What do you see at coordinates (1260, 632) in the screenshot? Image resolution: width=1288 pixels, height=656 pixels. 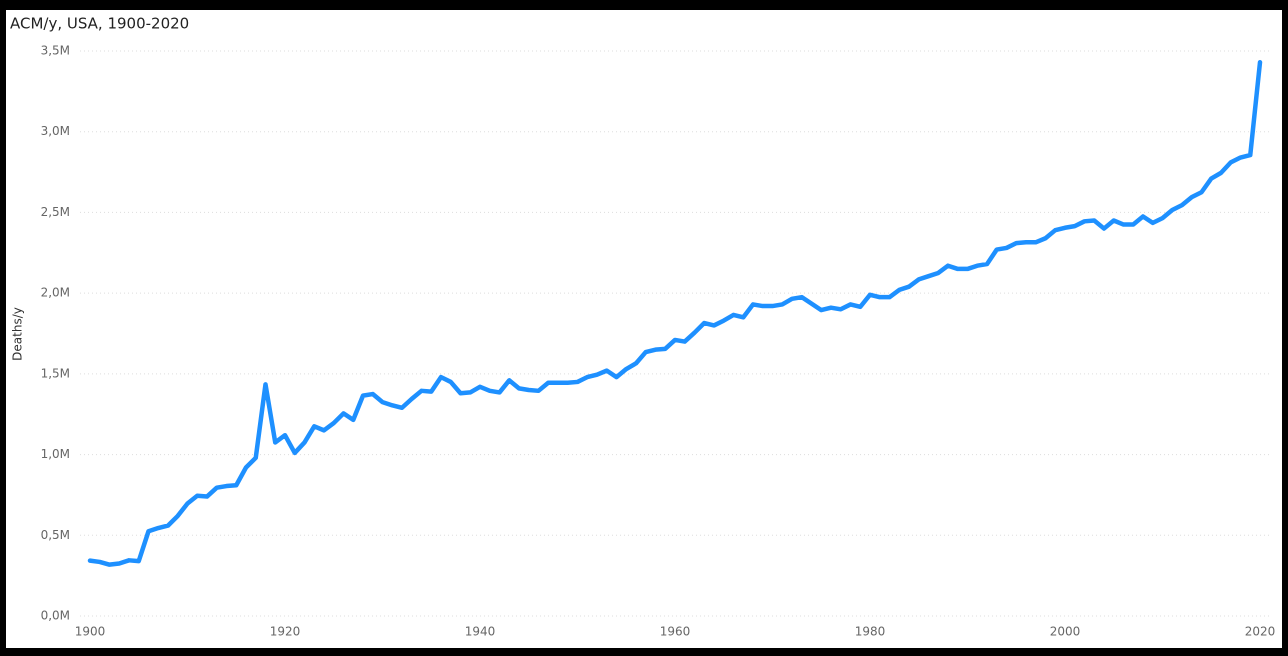 I see `x-tick-label: 2020` at bounding box center [1260, 632].